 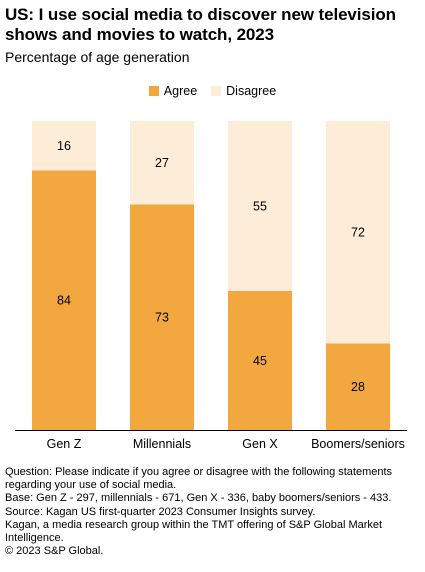 I want to click on legend-item-disagree: Disagree, so click(x=243, y=91).